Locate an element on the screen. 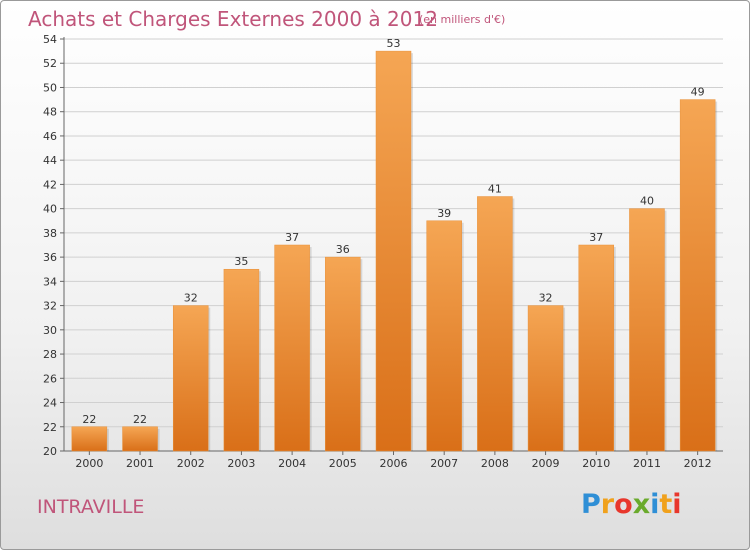  data-label: 49 is located at coordinates (698, 92).